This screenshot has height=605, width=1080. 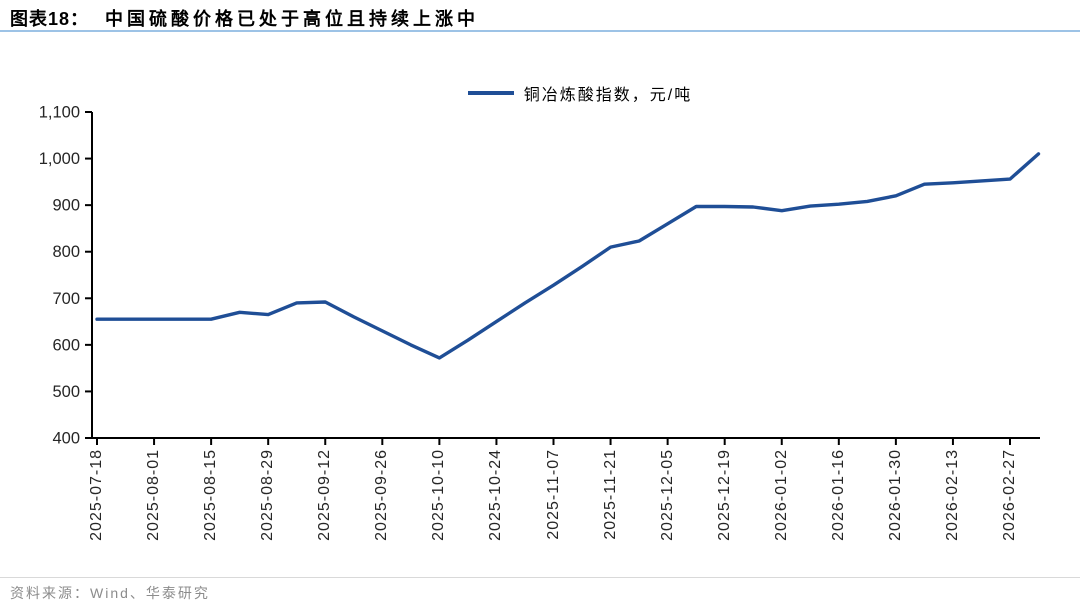 What do you see at coordinates (66, 392) in the screenshot?
I see `y-tick-label: 500` at bounding box center [66, 392].